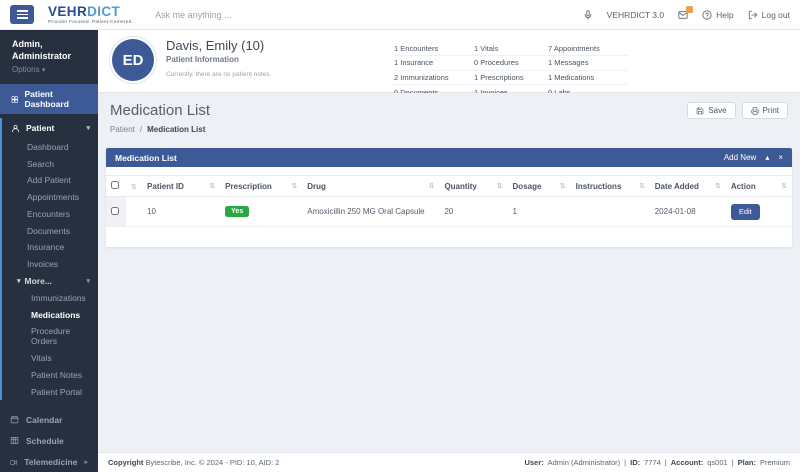 This screenshot has height=472, width=800. I want to click on stat-immunizations: 2 Immunizations, so click(434, 78).